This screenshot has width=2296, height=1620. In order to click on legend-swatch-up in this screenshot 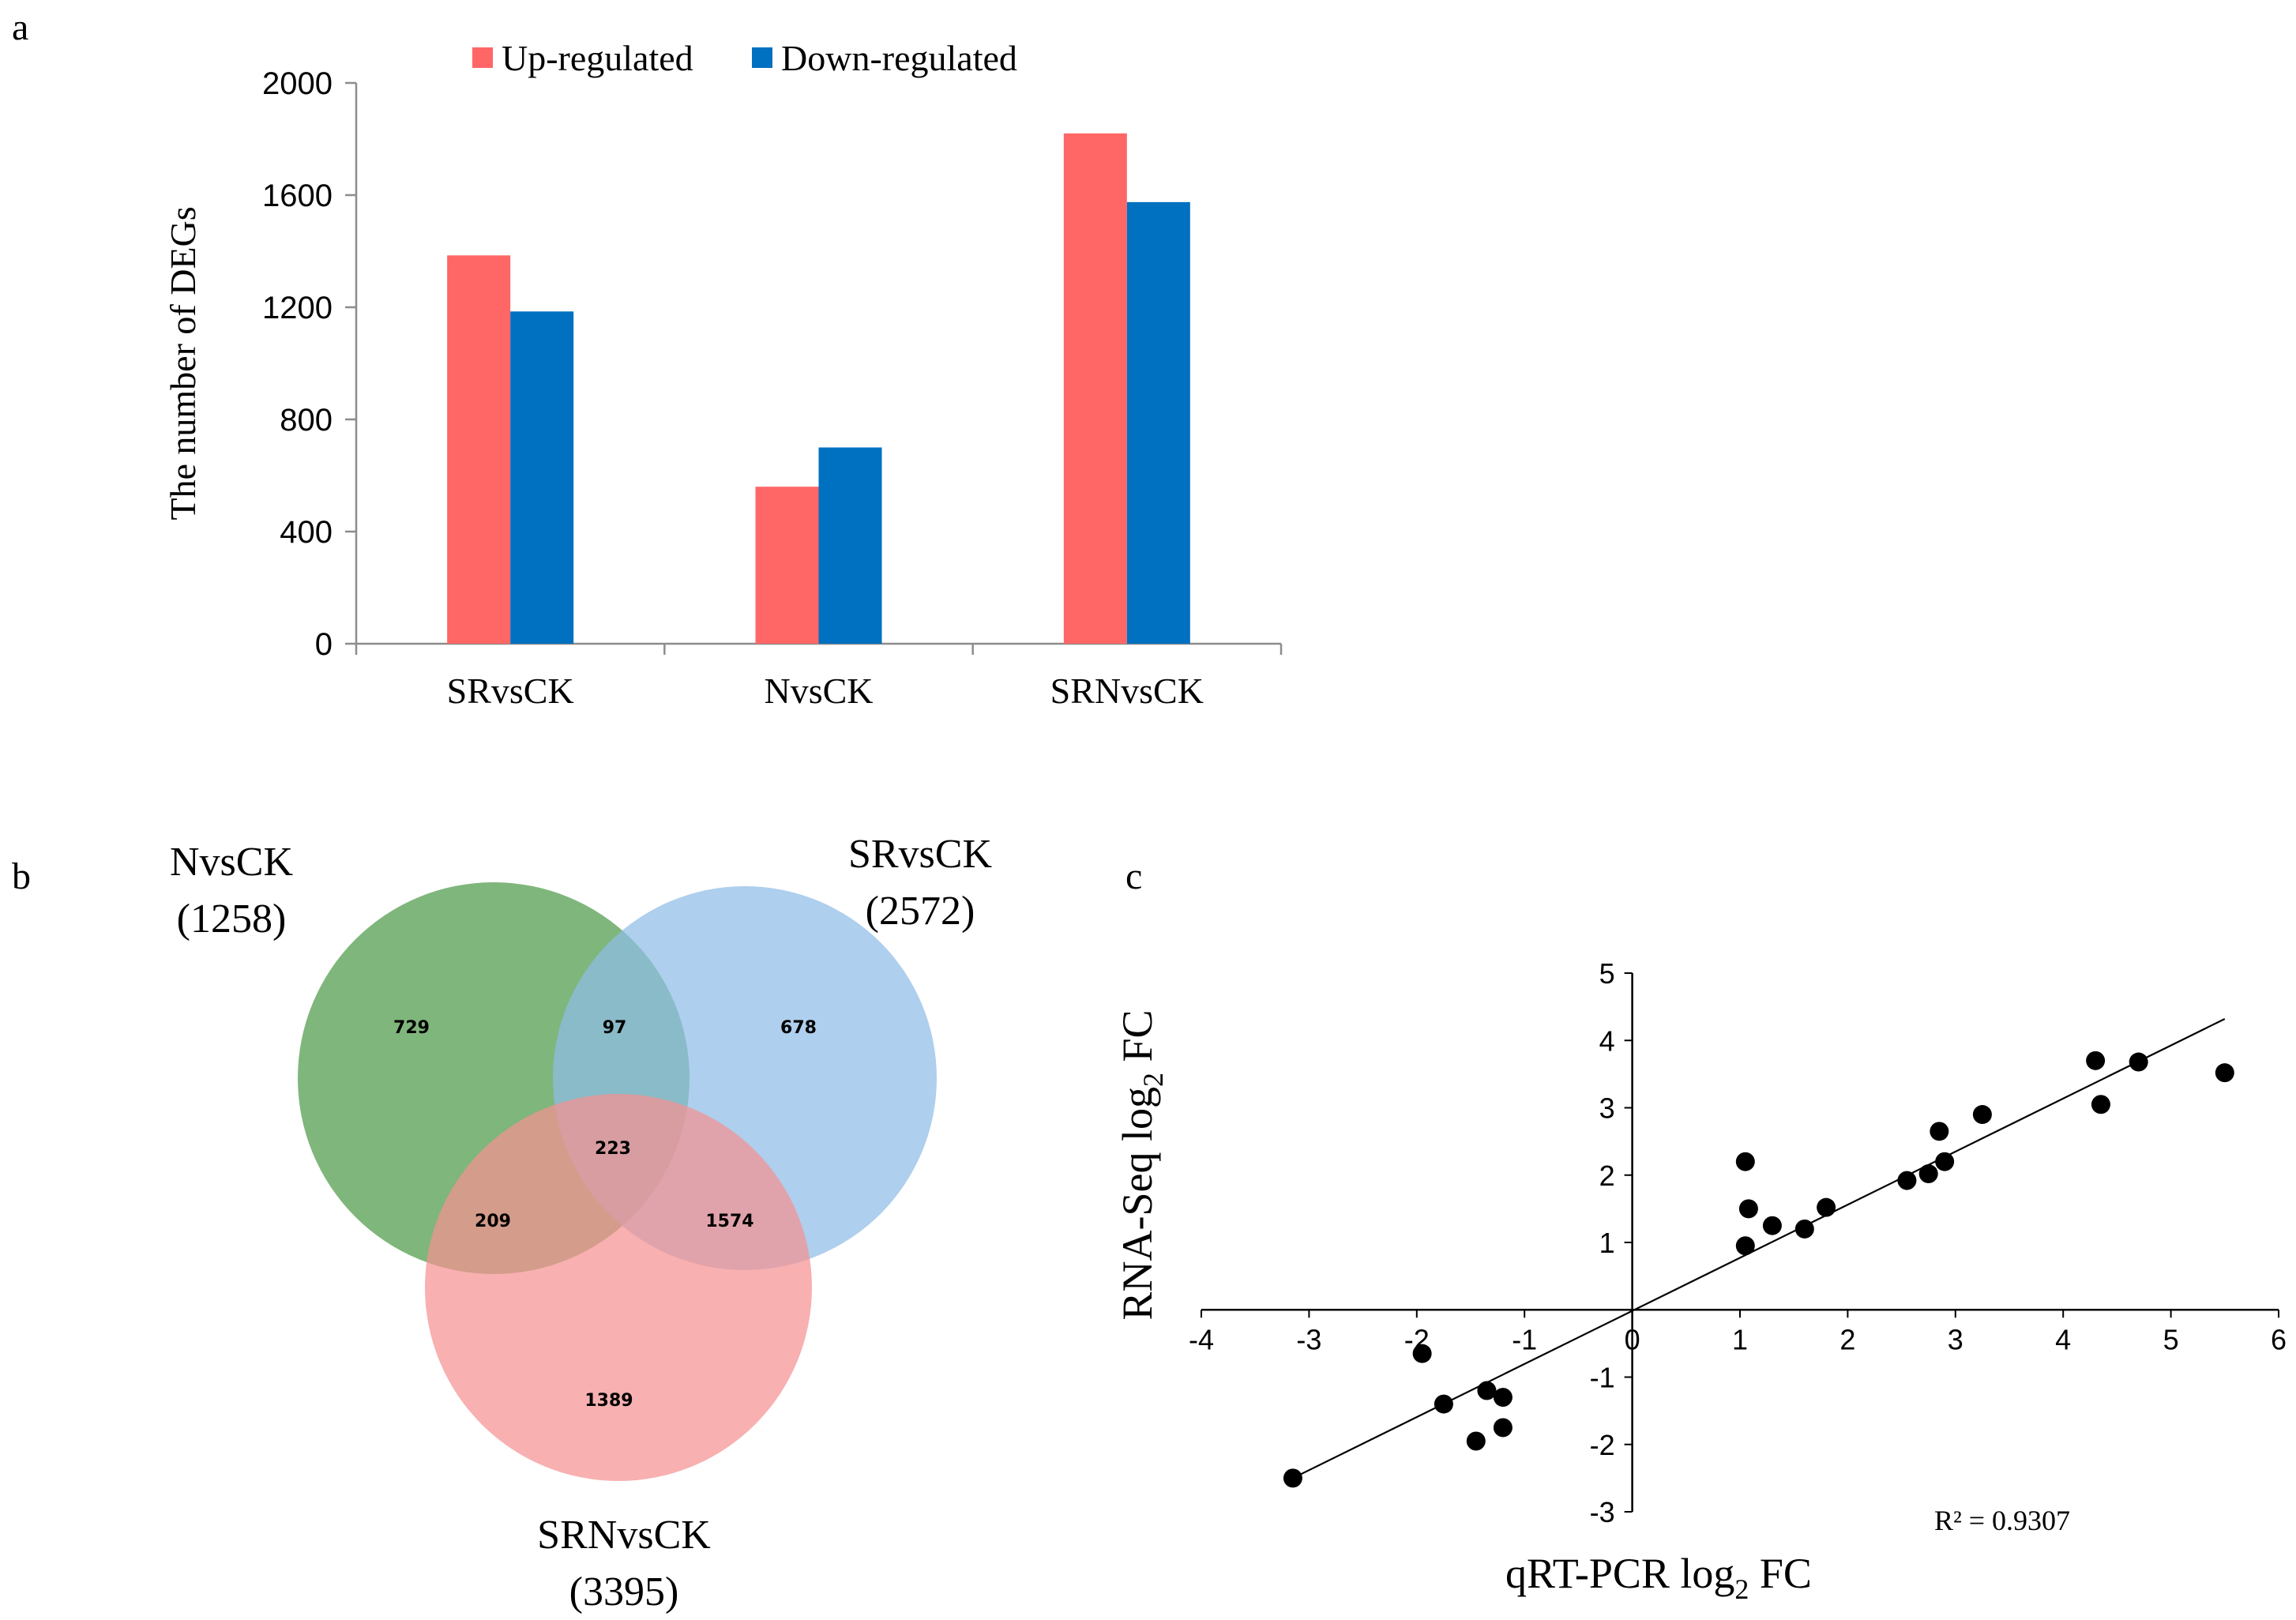, I will do `click(483, 57)`.